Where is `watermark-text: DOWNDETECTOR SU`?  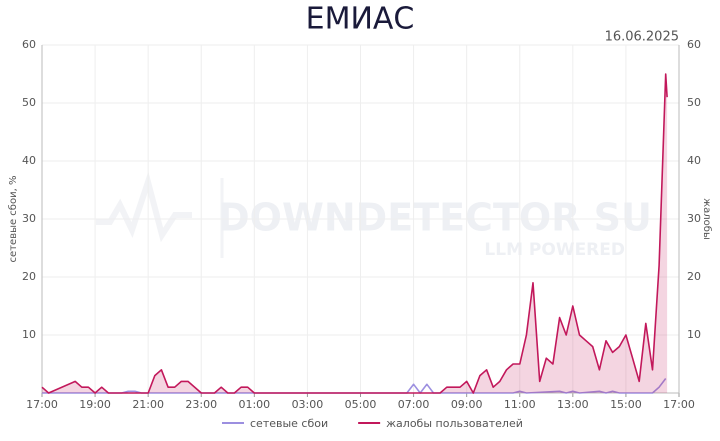 watermark-text: DOWNDETECTOR SU is located at coordinates (435, 218).